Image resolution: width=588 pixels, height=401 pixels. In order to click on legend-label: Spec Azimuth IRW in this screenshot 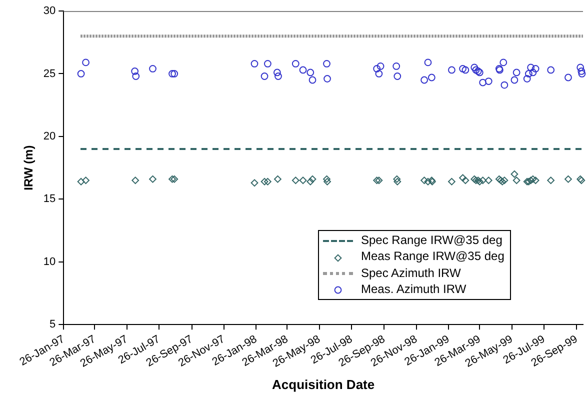, I will do `click(411, 273)`.